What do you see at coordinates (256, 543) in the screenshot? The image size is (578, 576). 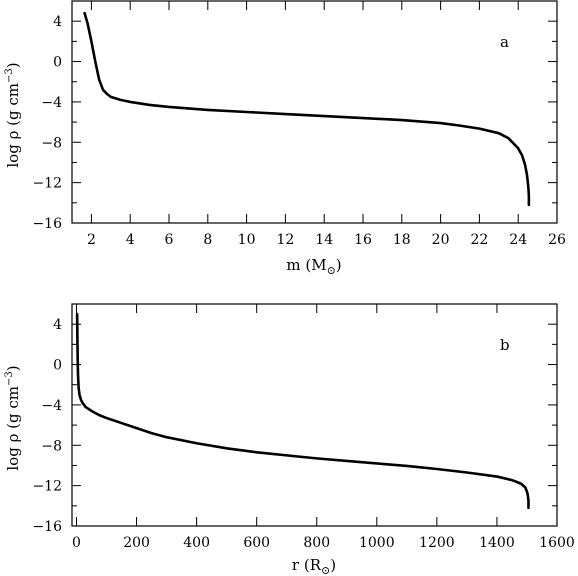 I see `panel-b-x-tick-label: 600` at bounding box center [256, 543].